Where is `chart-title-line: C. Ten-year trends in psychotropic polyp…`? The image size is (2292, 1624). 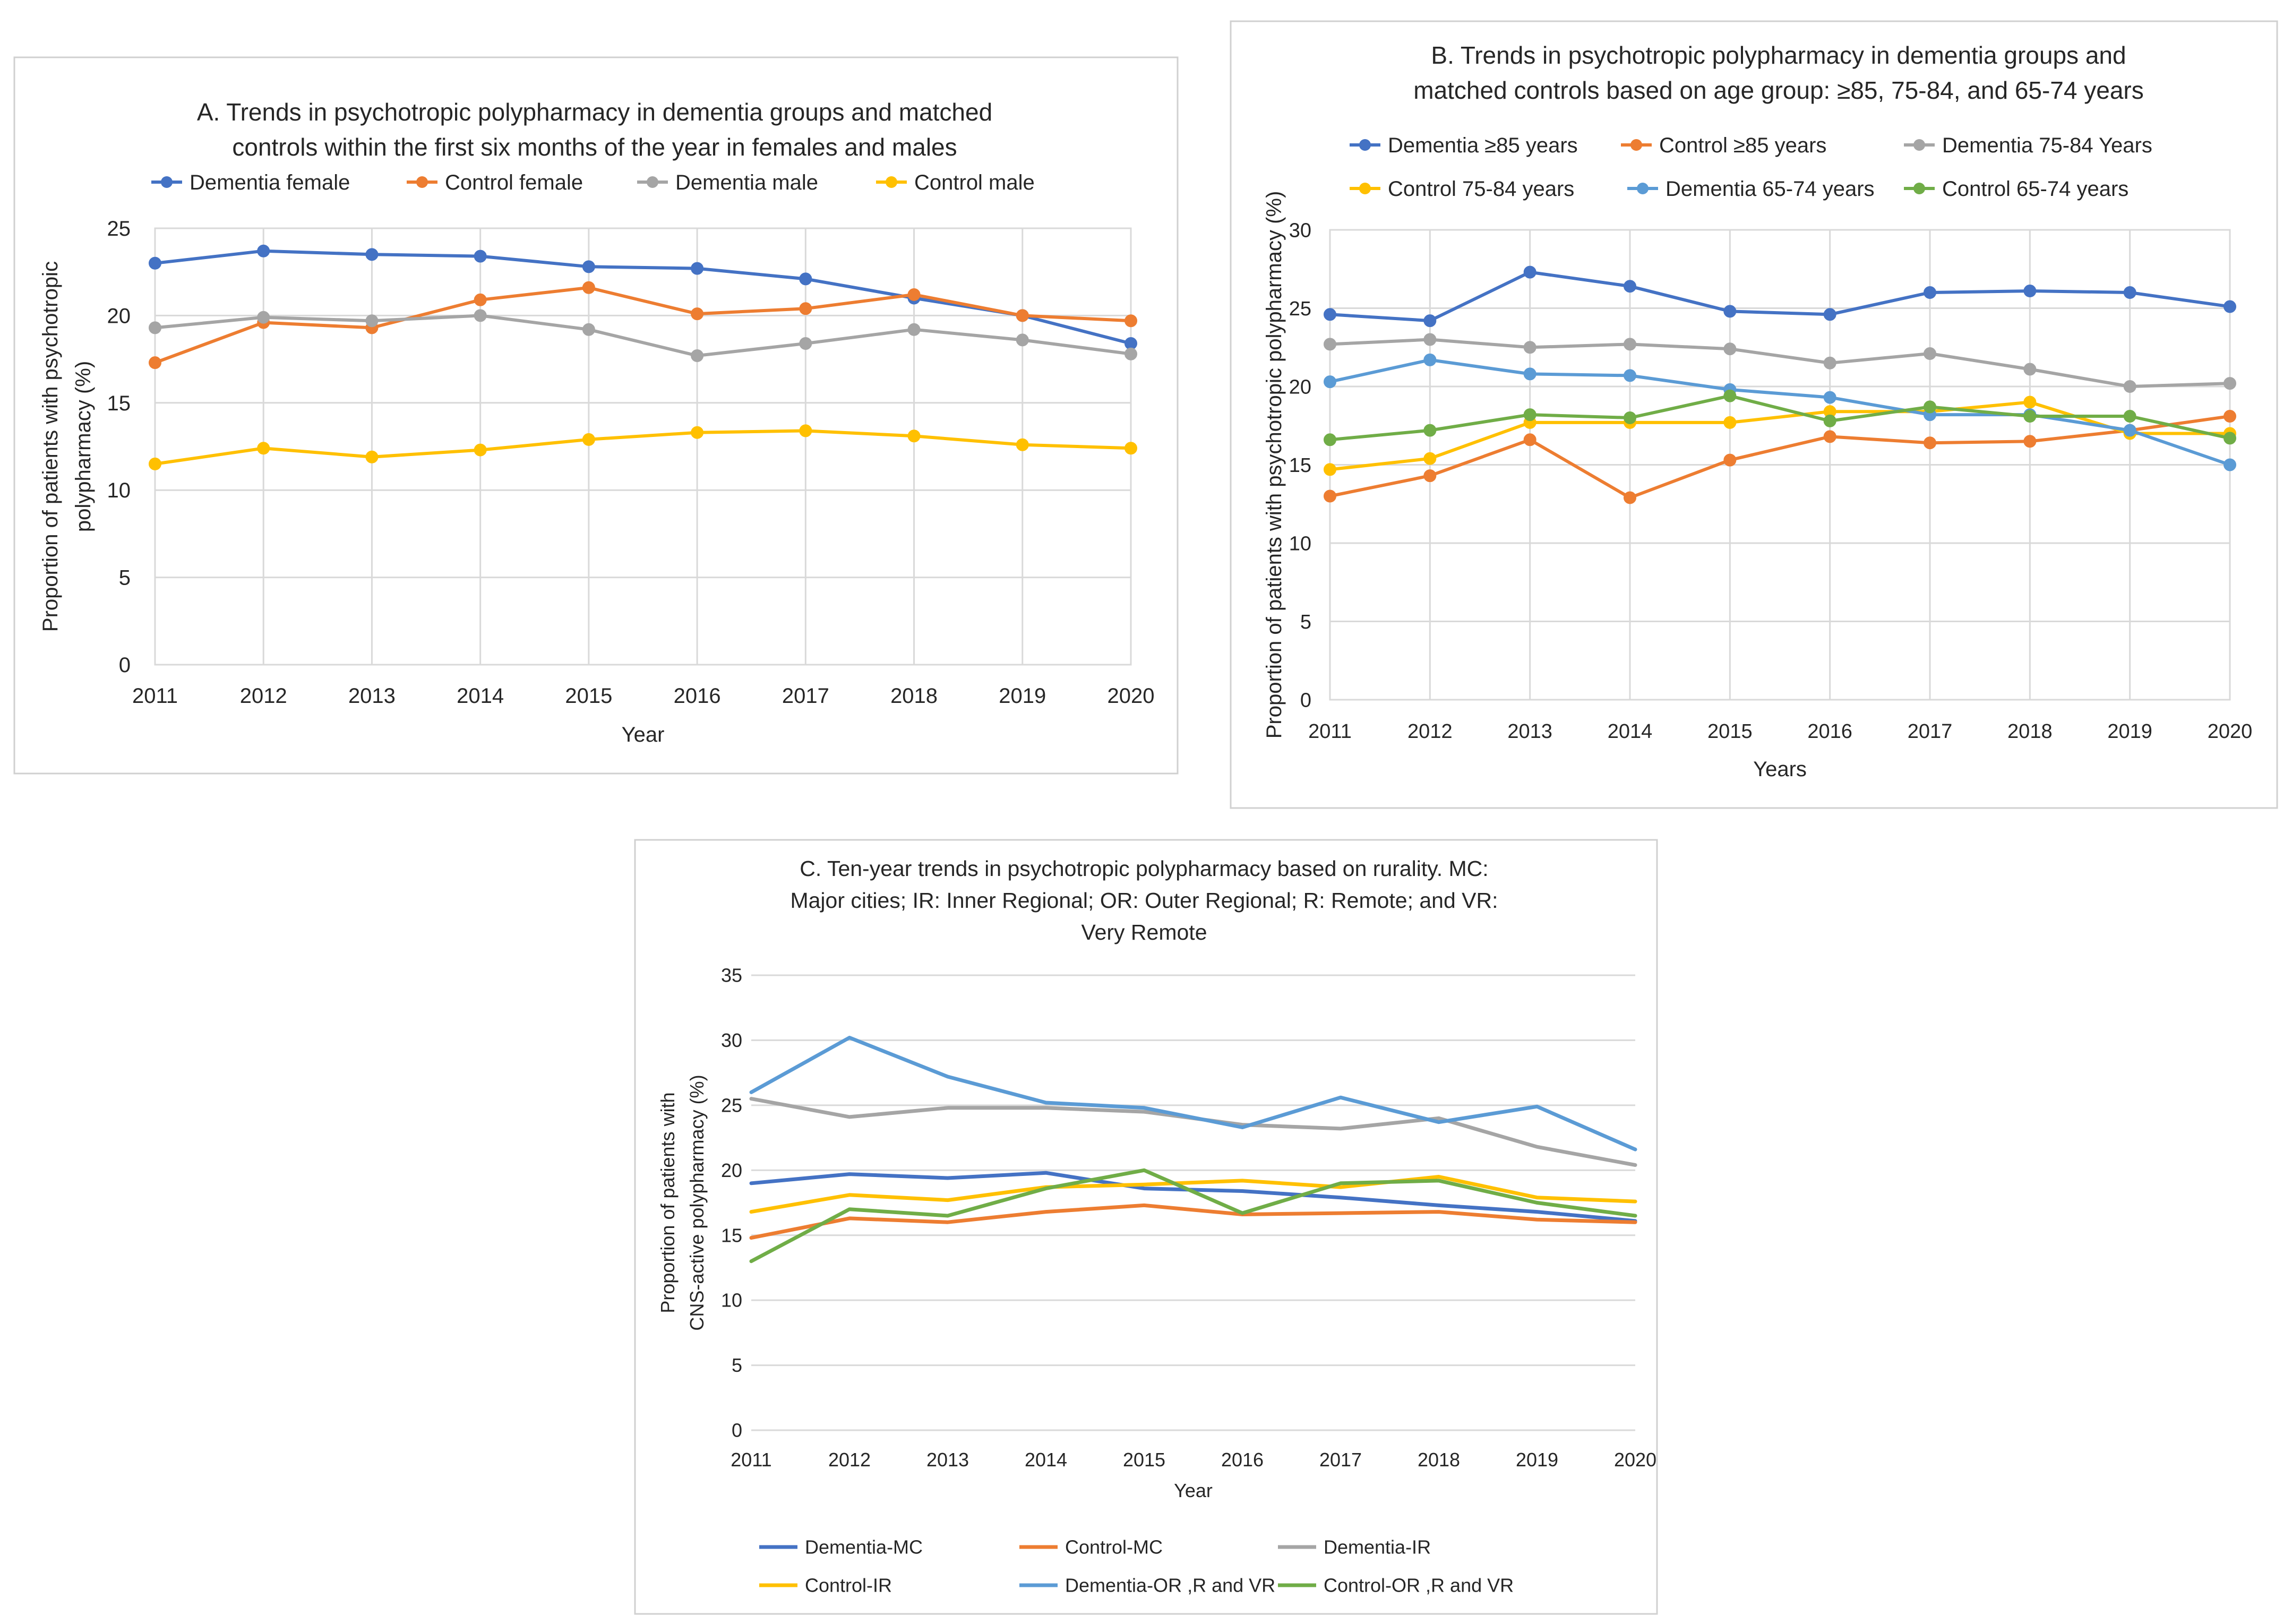
chart-title-line: C. Ten-year trends in psychotropic polyp… is located at coordinates (1144, 868).